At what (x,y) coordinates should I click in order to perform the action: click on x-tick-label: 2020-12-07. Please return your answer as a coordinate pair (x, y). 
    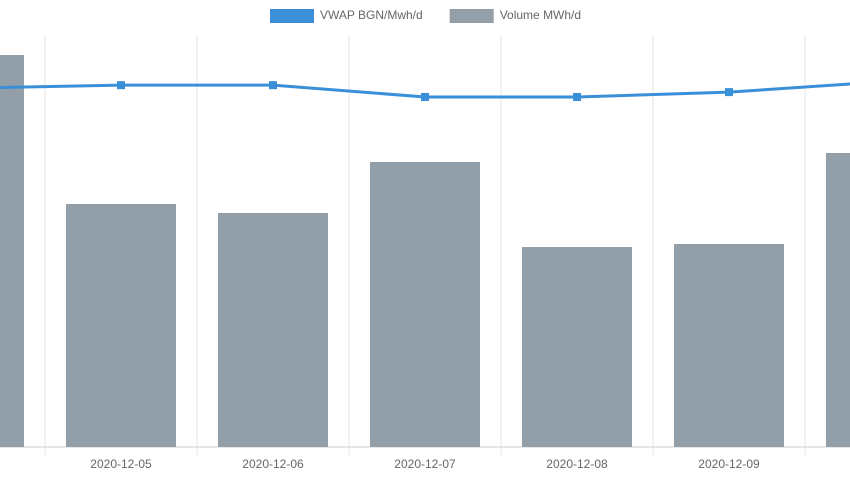
    Looking at the image, I should click on (425, 464).